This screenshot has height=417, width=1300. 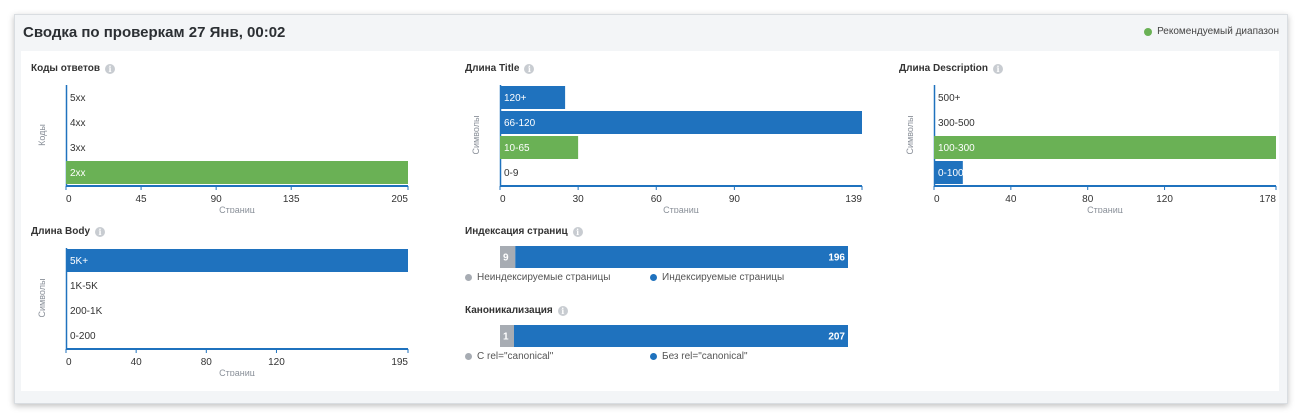 What do you see at coordinates (154, 32) in the screenshot?
I see `page-title: Сводка по проверкам 27 Янв, 00:02` at bounding box center [154, 32].